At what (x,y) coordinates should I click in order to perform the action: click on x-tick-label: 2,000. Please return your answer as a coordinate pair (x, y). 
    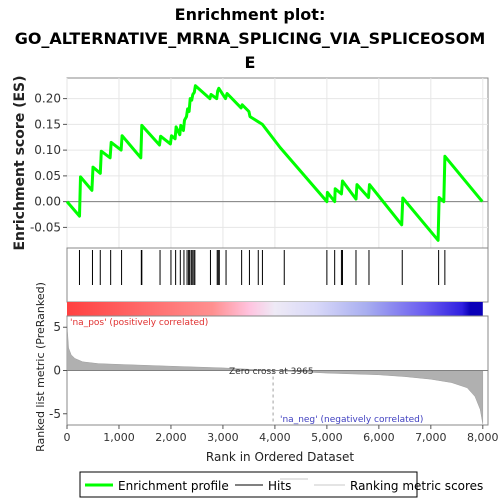
    Looking at the image, I should click on (171, 437).